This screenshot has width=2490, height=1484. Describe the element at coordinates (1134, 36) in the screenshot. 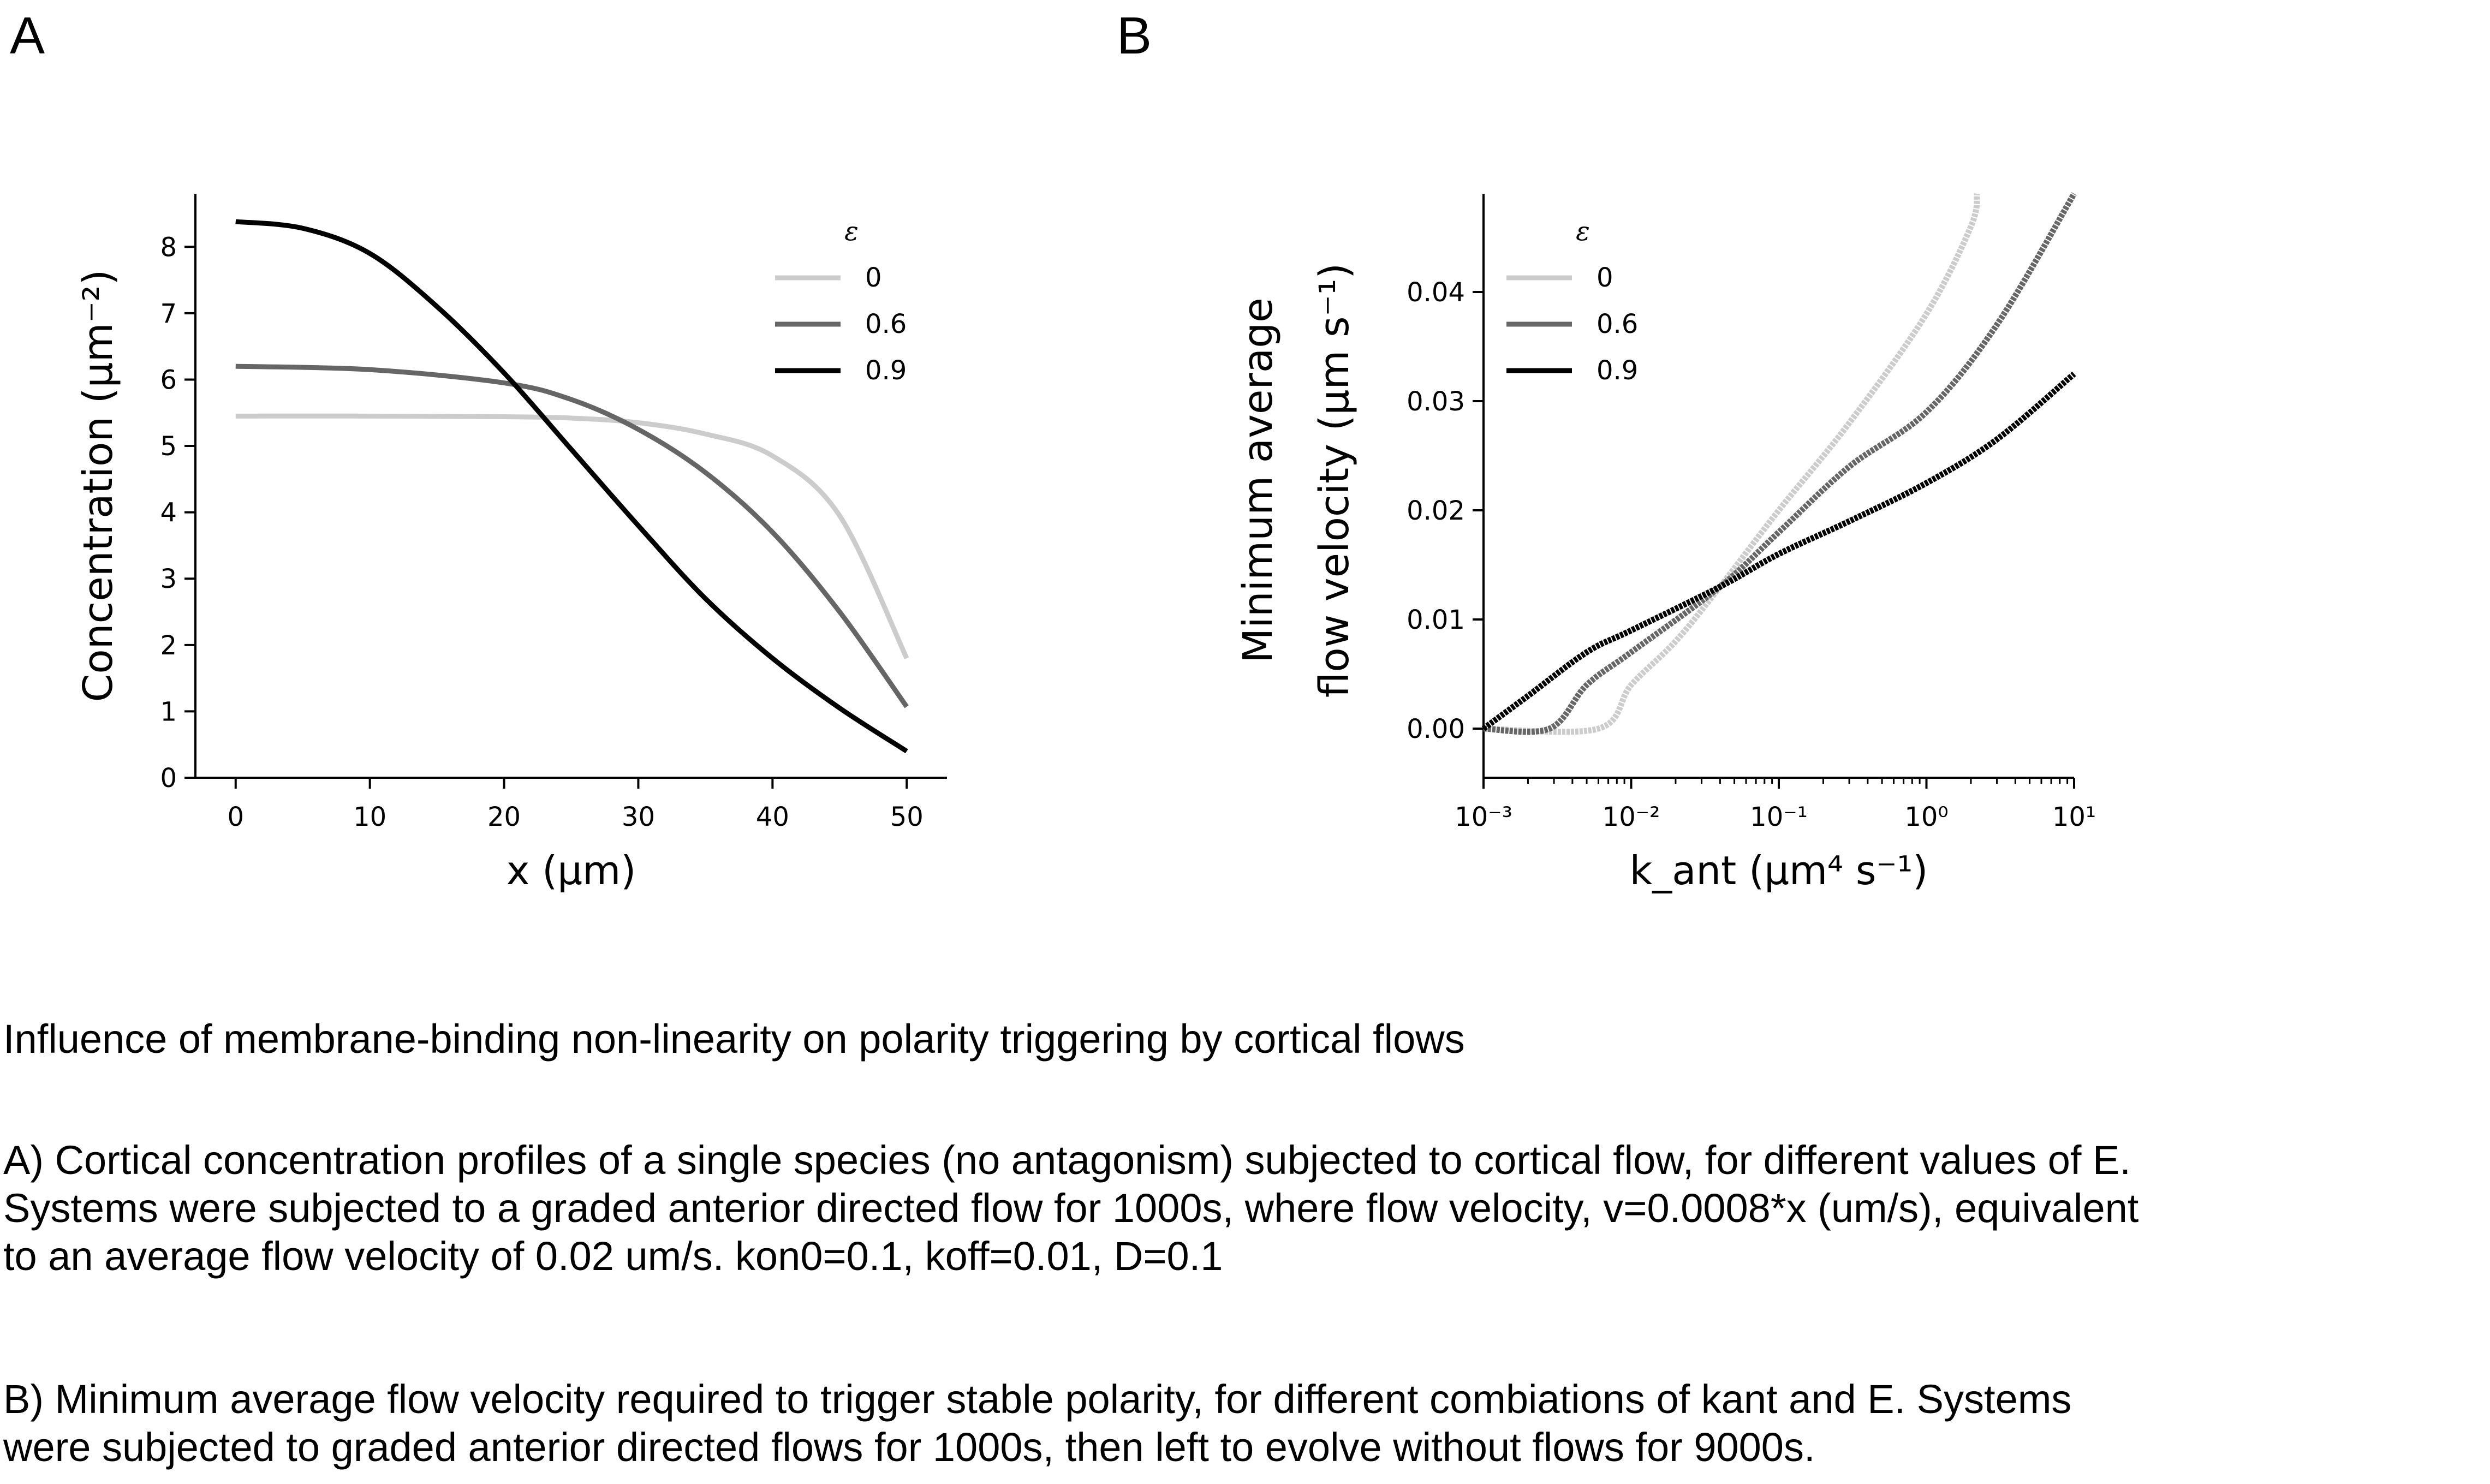

I see `panel-letter-b: B` at that location.